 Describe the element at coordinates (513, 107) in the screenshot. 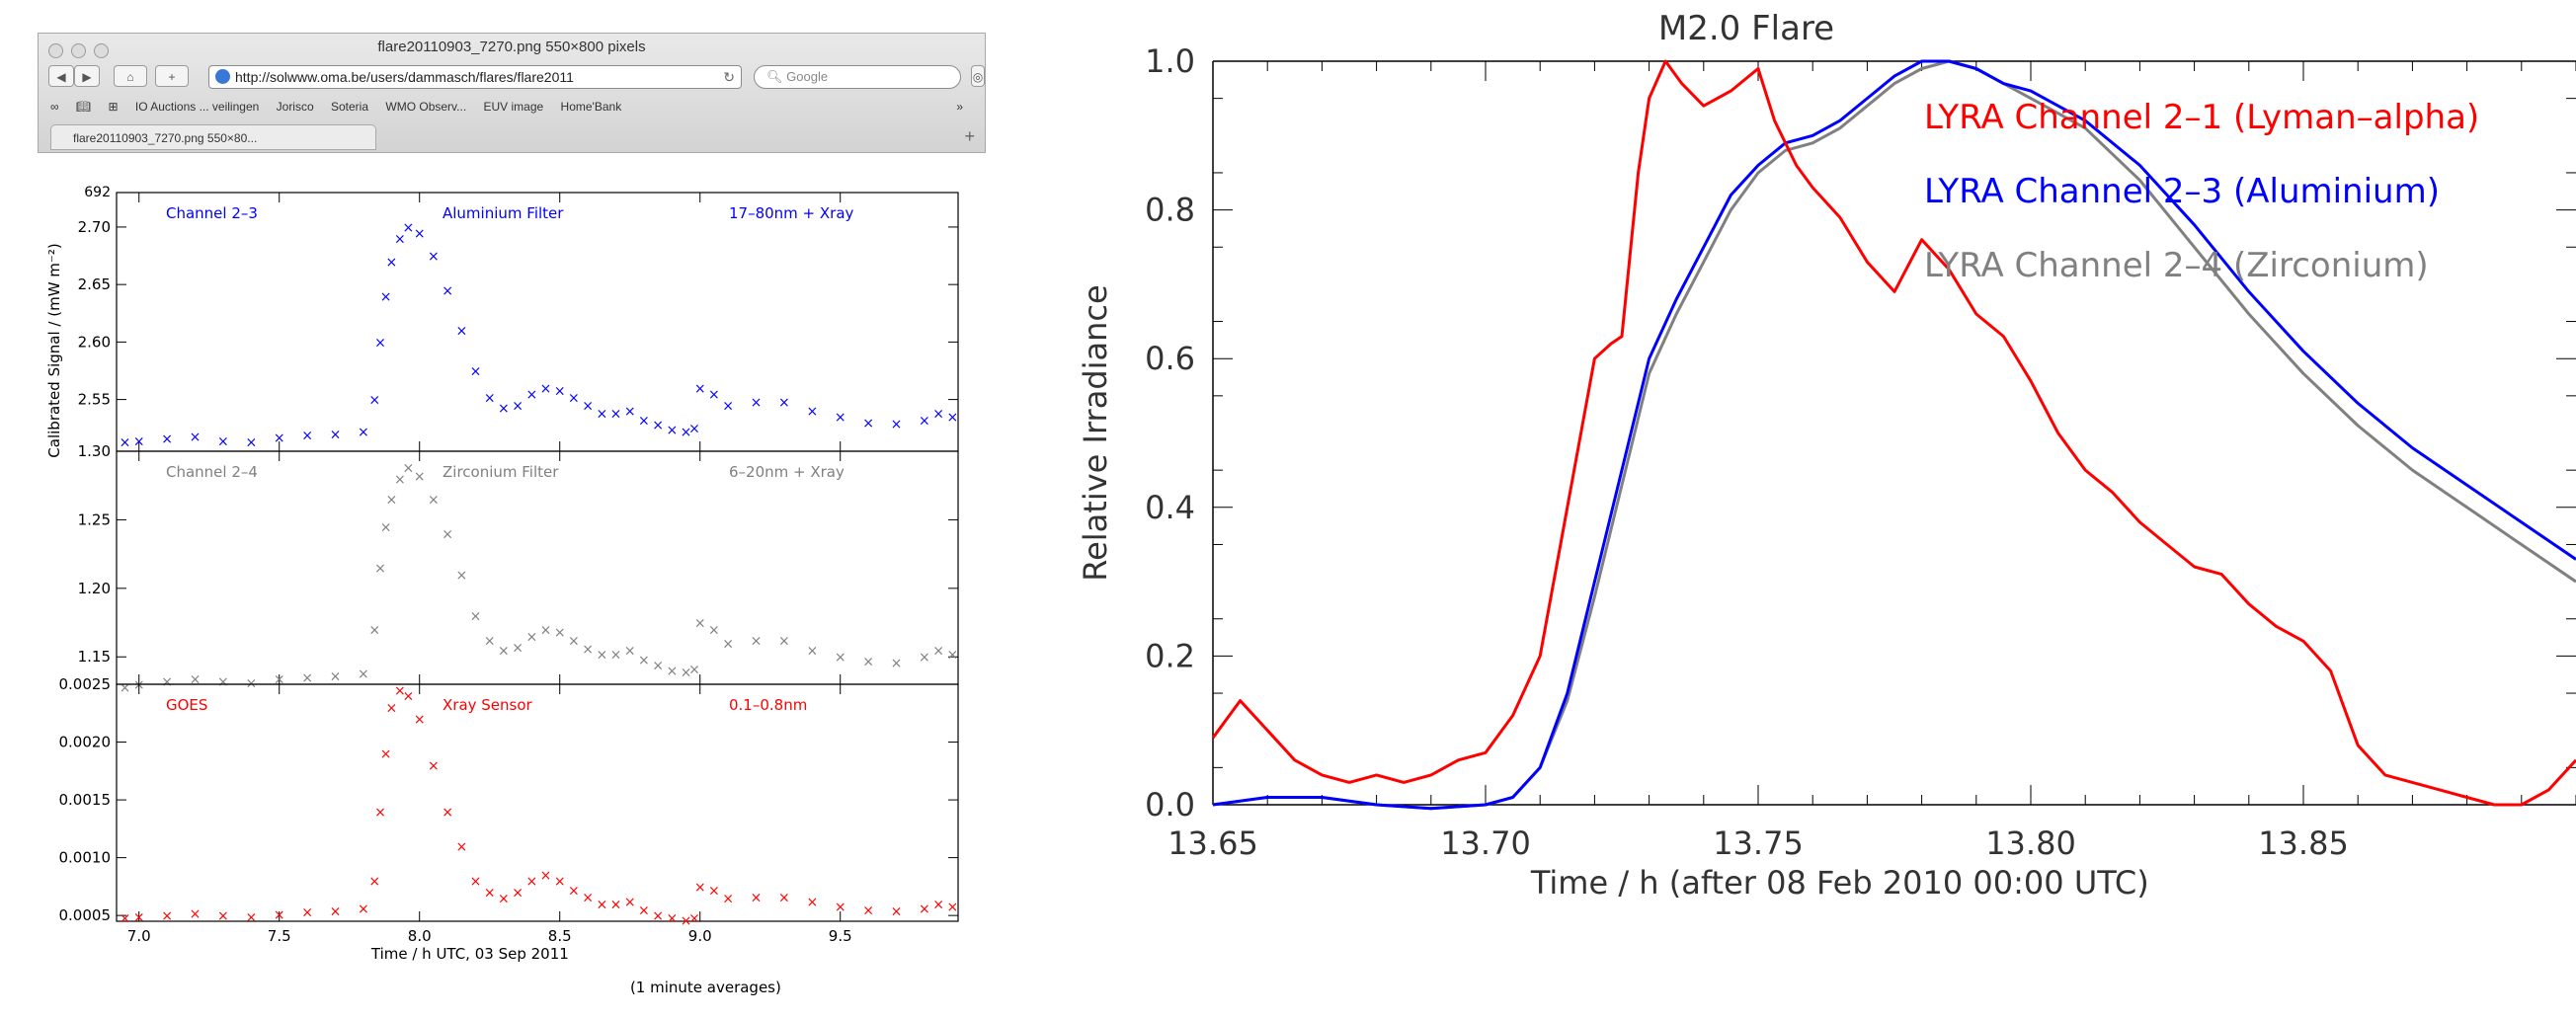

I see `bookmark-item: EUV image` at that location.